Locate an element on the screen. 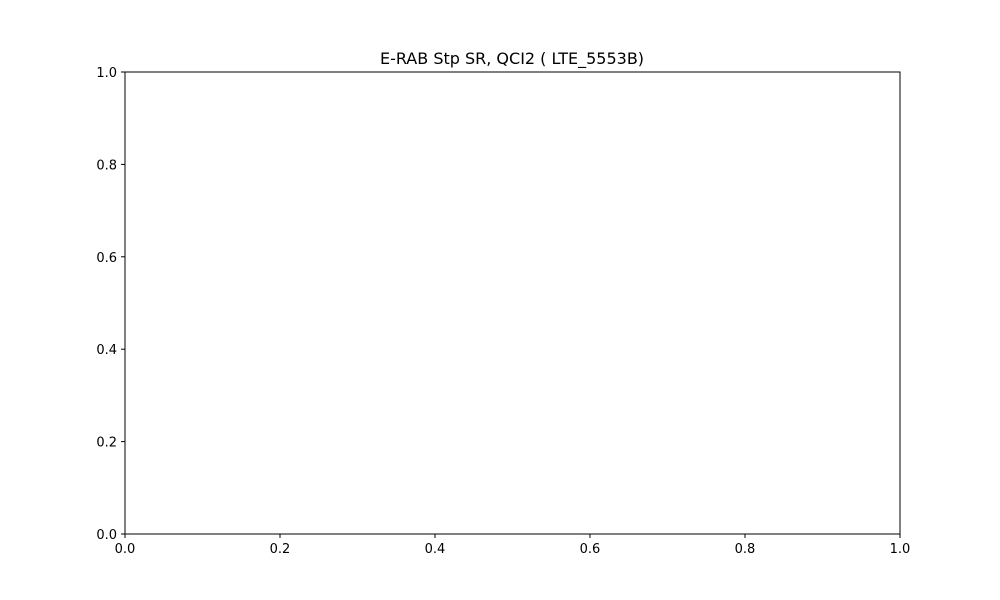 This screenshot has width=1000, height=600. y-tick-label: 0.4 is located at coordinates (106, 350).